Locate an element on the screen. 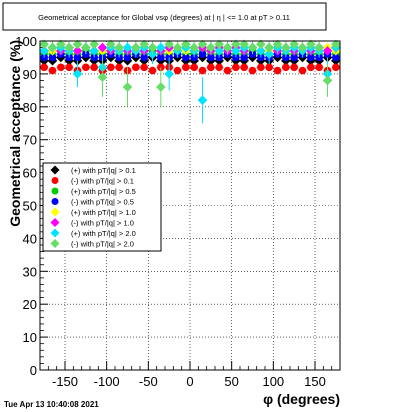 The image size is (400, 412). y-tick-label: 70 is located at coordinates (30, 140).